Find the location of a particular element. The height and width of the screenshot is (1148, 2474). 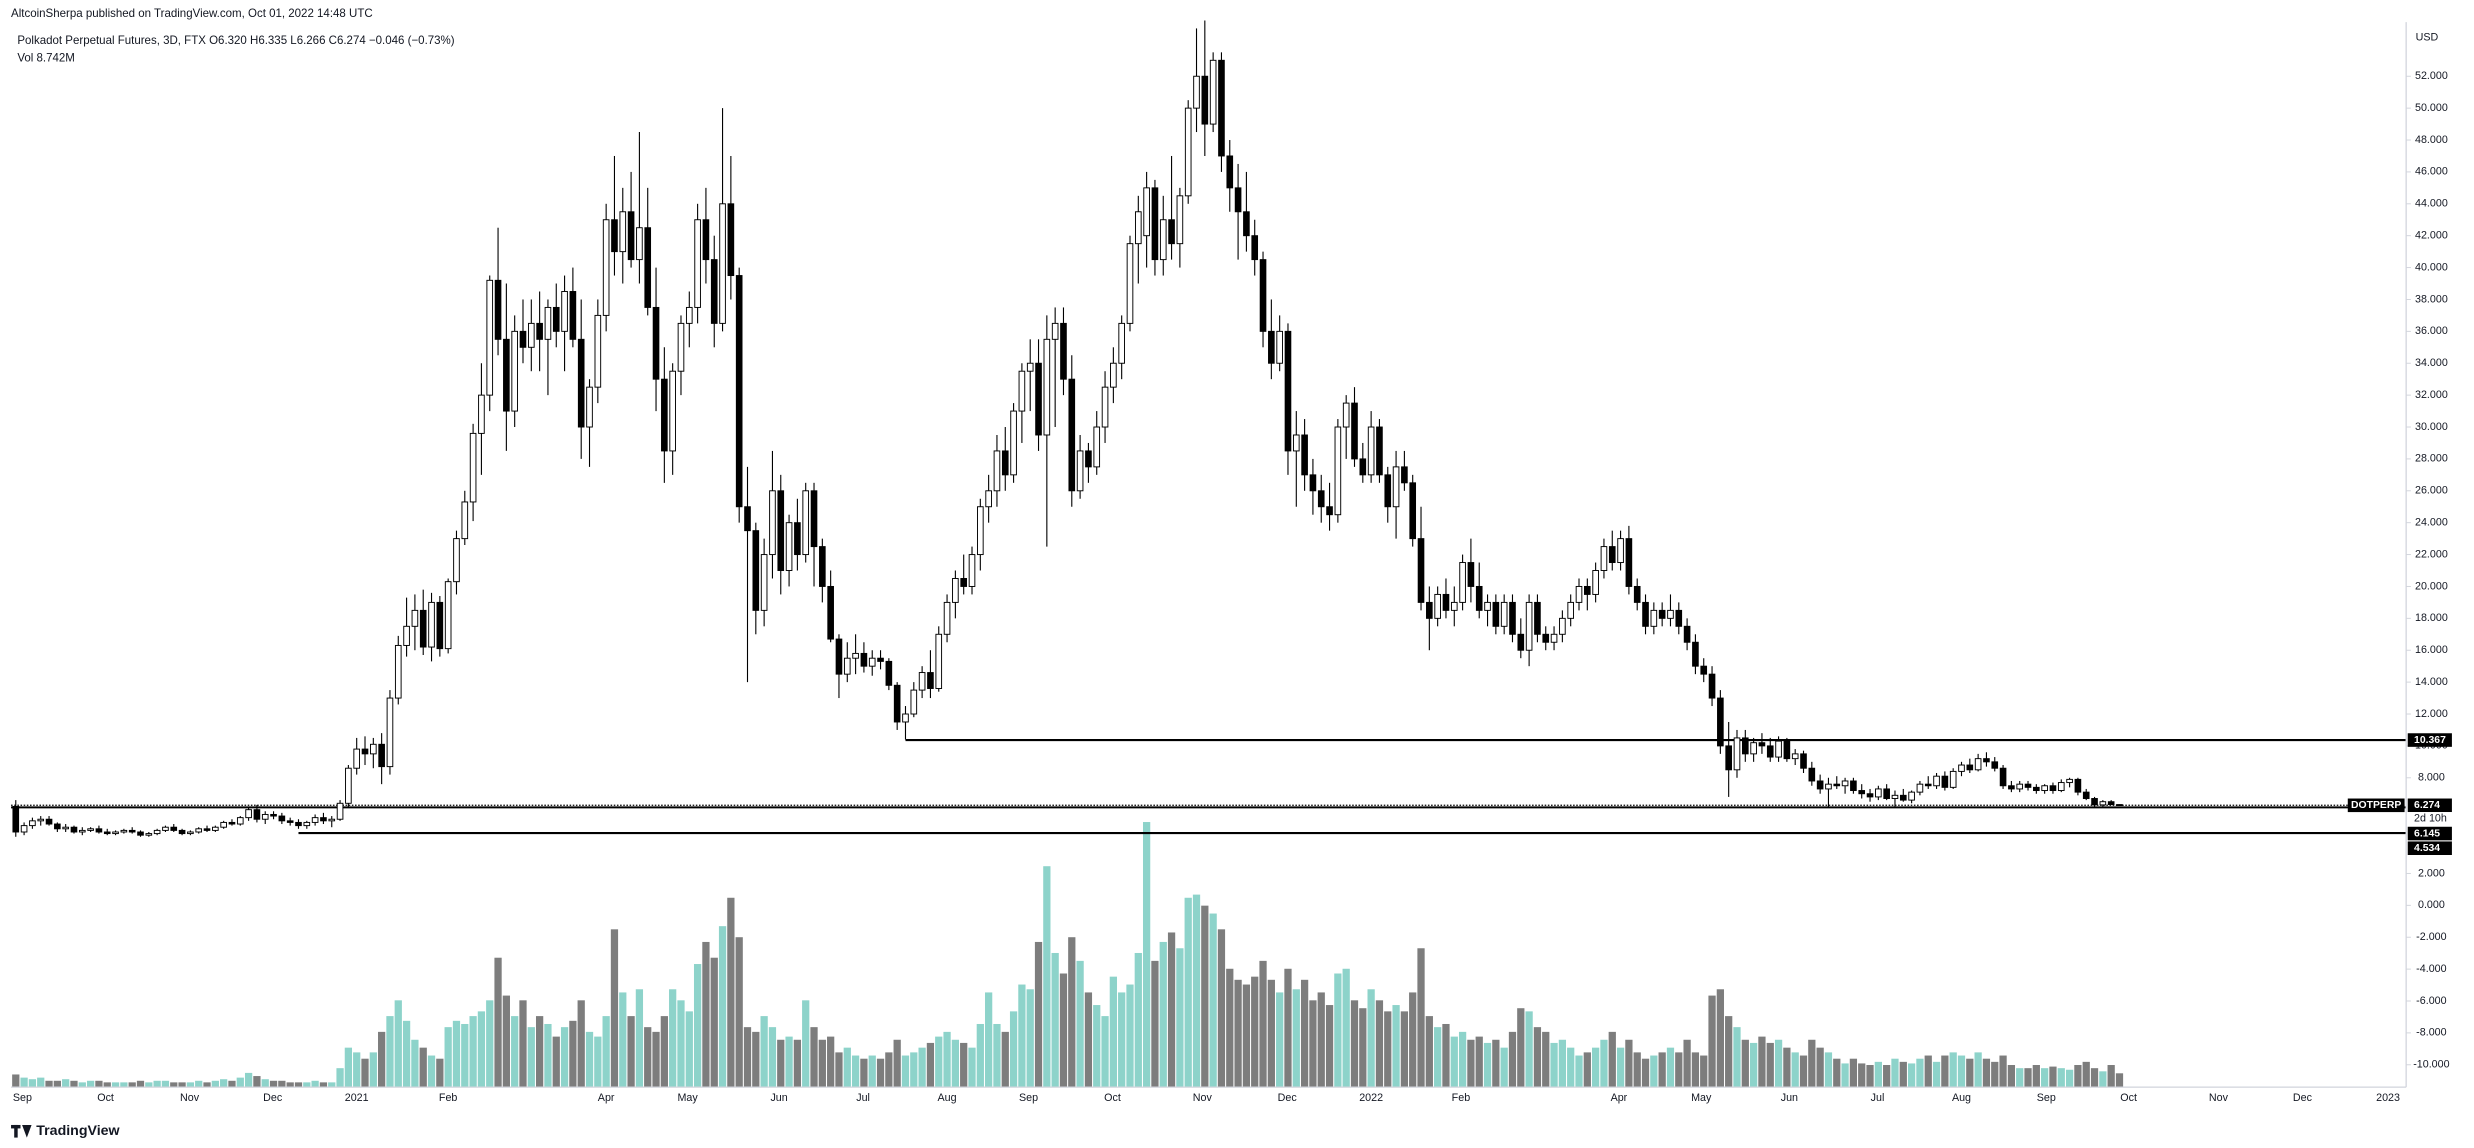

x-tick-label: Nov is located at coordinates (1203, 1098).